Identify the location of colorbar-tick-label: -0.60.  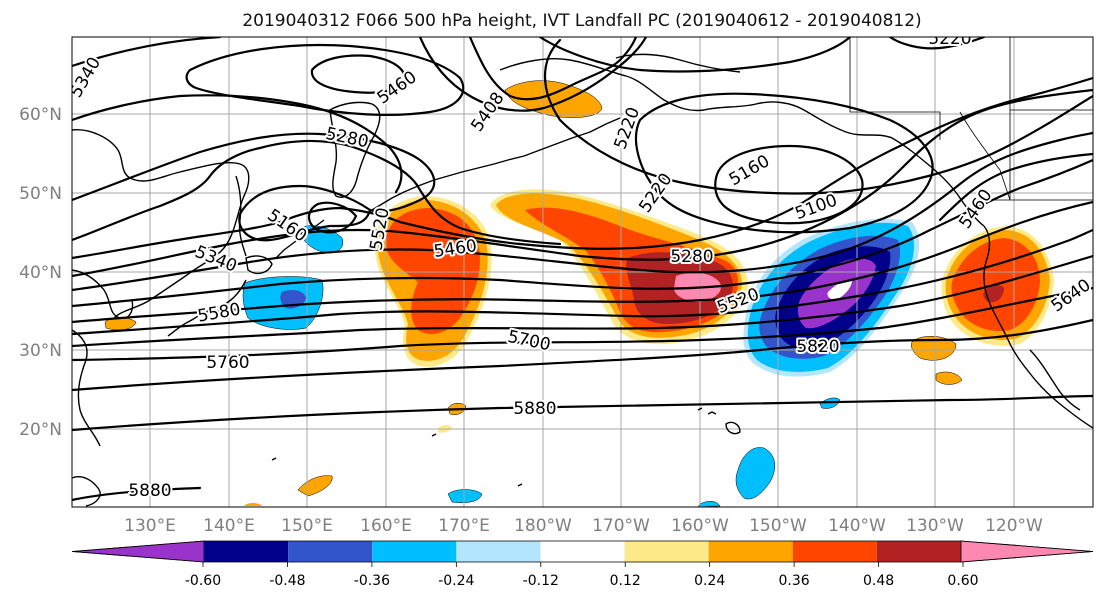
(203, 581).